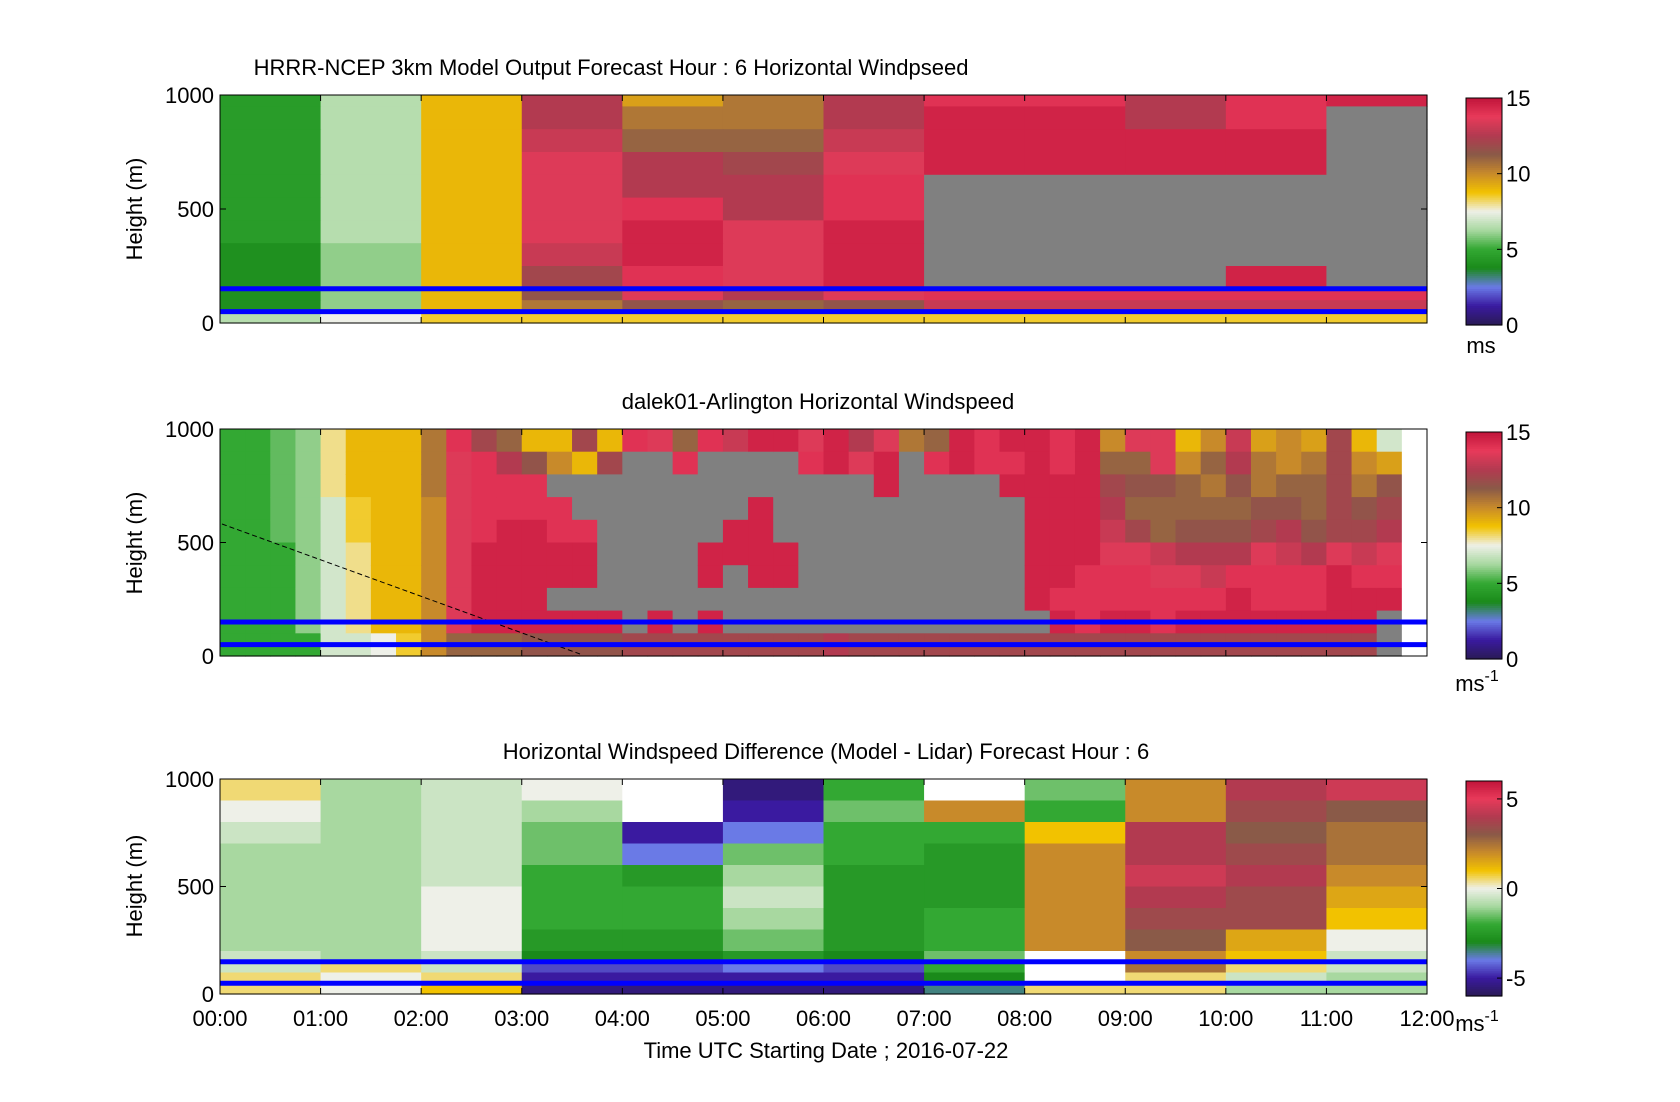 The image size is (1680, 1102). I want to click on x-tick-label: 03:00, so click(521, 1018).